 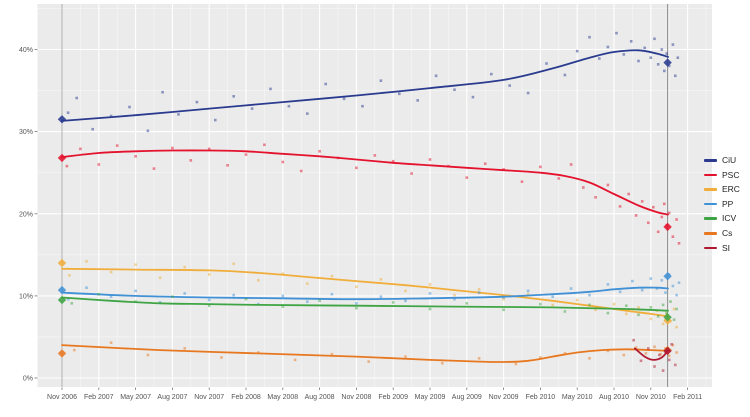 What do you see at coordinates (320, 397) in the screenshot?
I see `x-tick-label: Aug 2008` at bounding box center [320, 397].